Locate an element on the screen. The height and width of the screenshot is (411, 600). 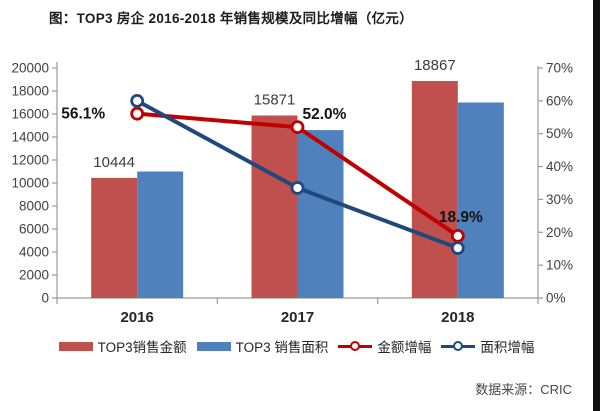
marker-金额增幅-2016 is located at coordinates (137, 113).